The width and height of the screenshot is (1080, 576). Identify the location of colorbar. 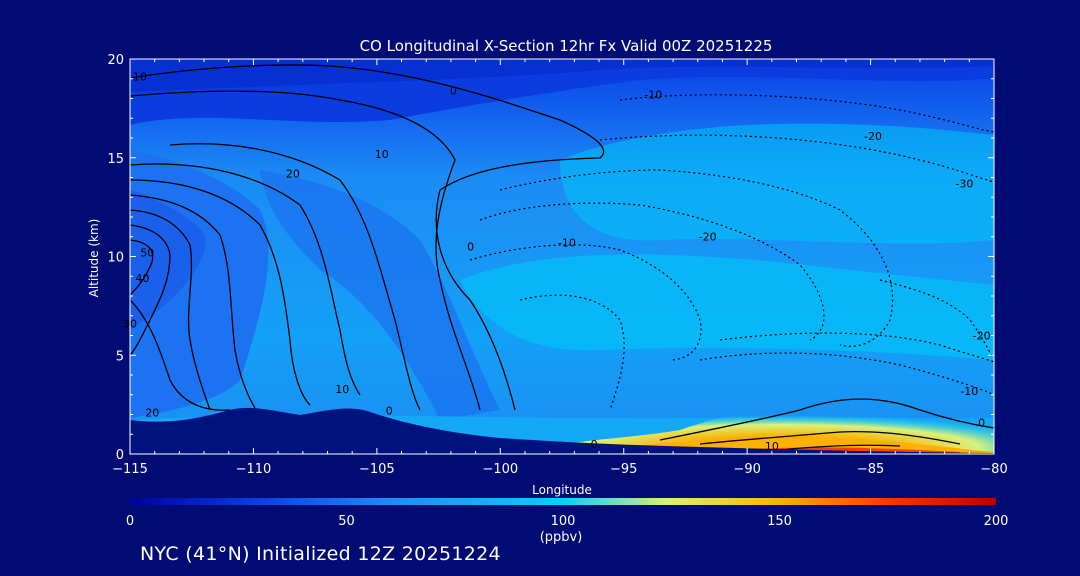
(563, 501).